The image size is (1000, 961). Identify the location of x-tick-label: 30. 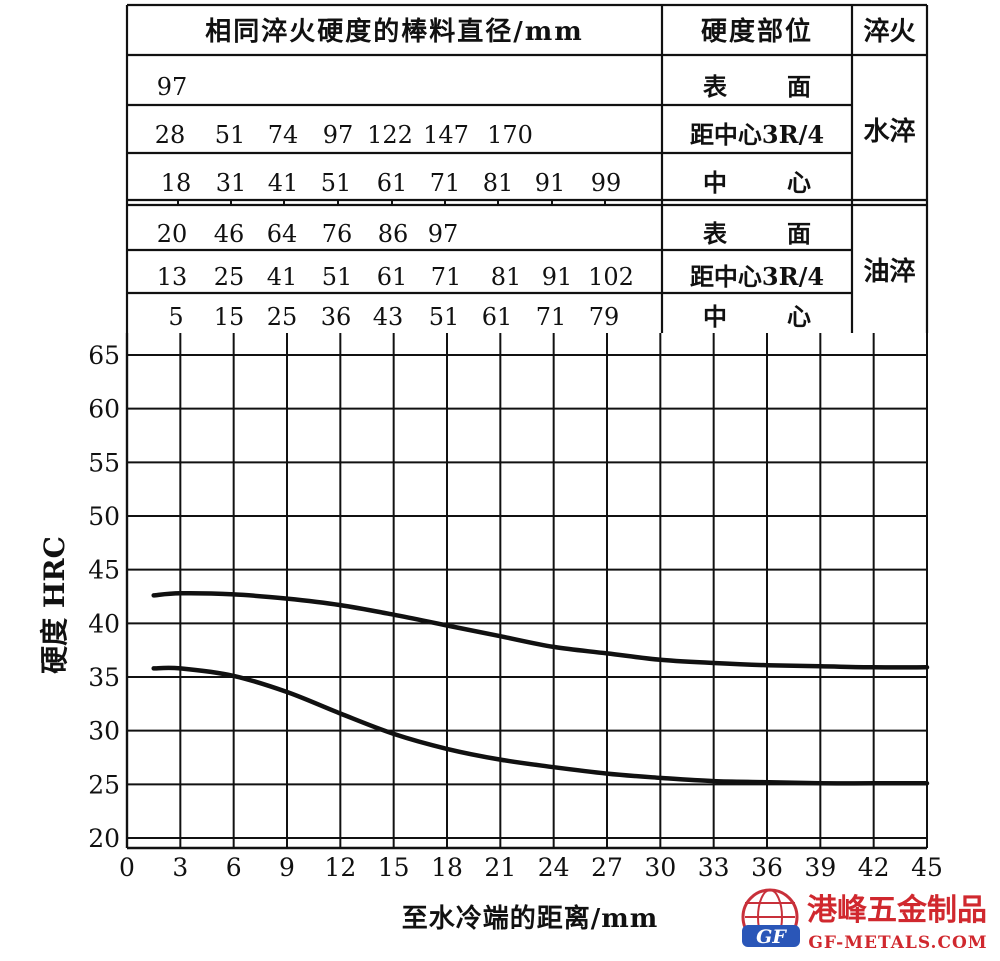
(660, 867).